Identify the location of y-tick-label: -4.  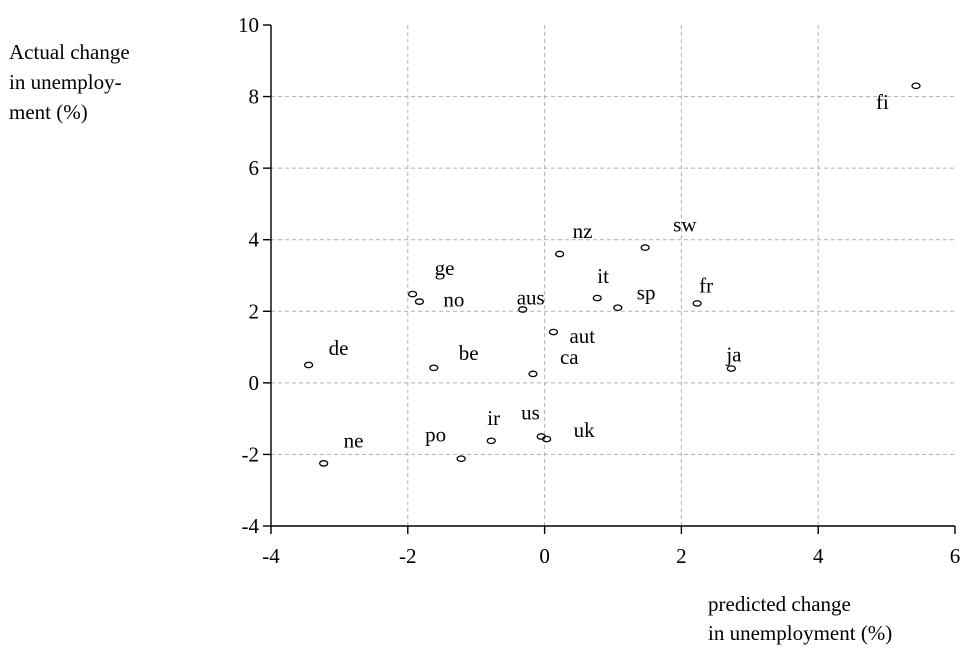
(251, 526).